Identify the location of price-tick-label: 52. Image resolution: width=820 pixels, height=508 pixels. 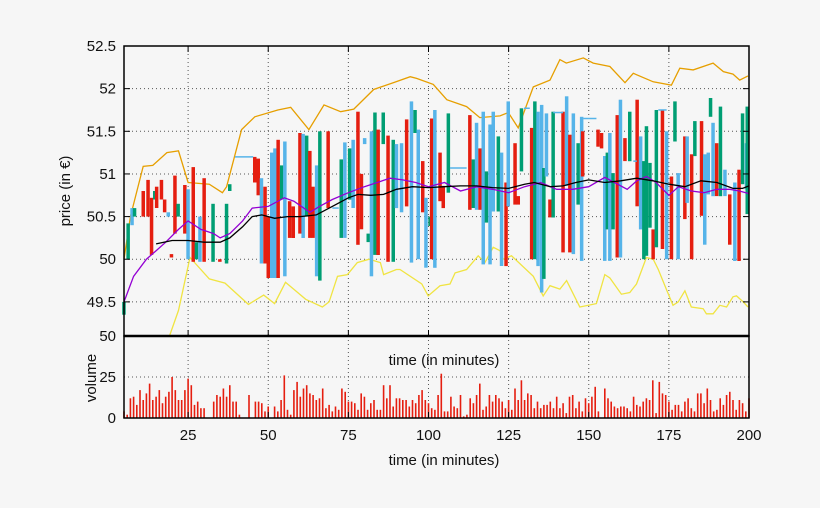
(107, 89).